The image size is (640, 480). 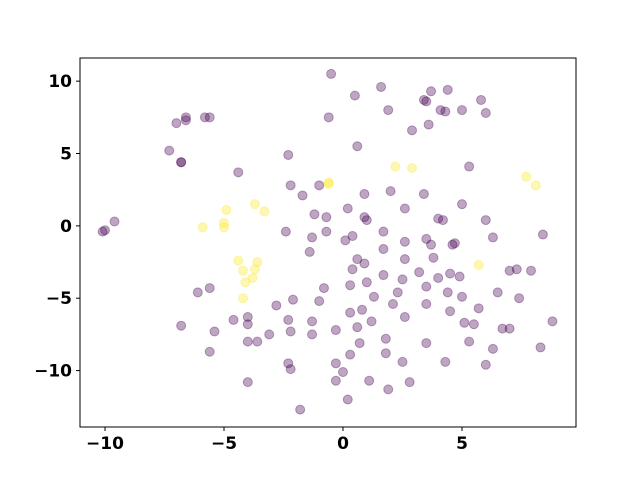 What do you see at coordinates (105, 444) in the screenshot?
I see `x-tick-label: −10` at bounding box center [105, 444].